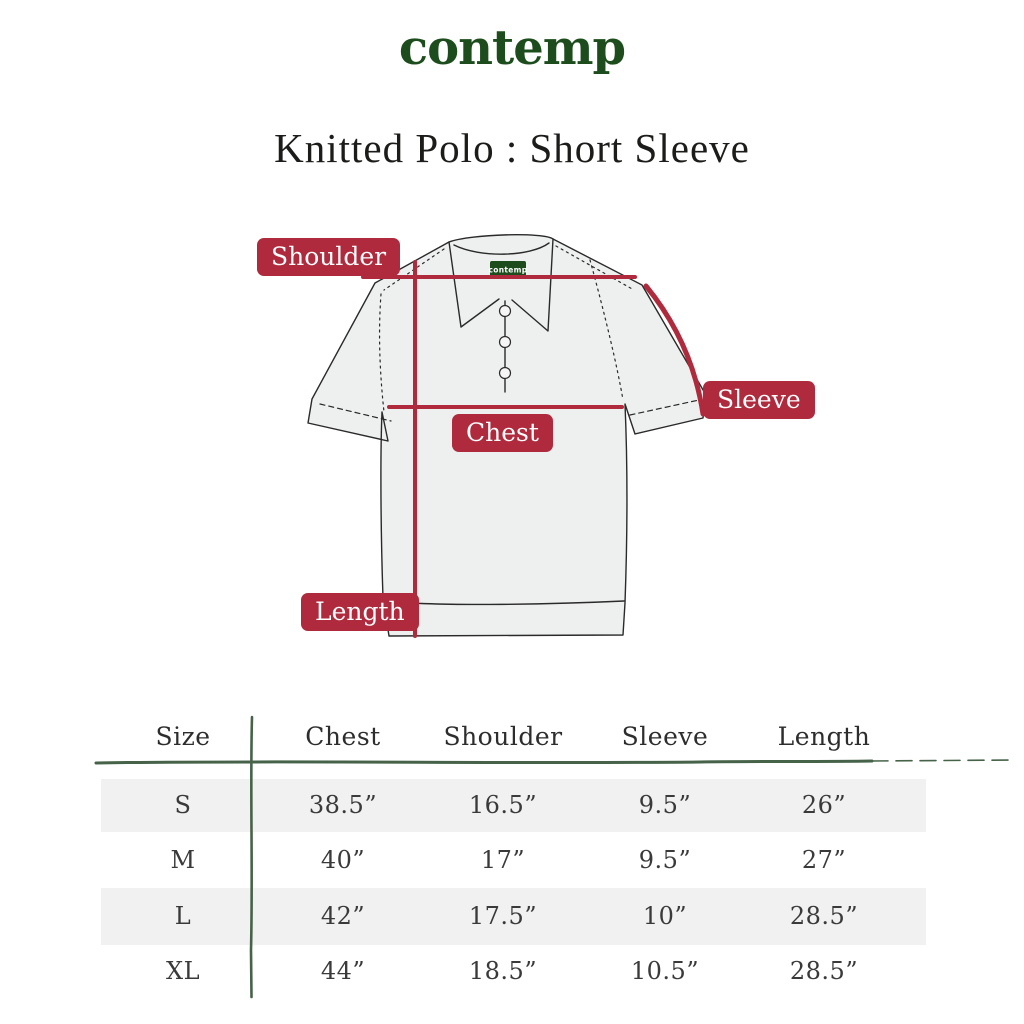 Image resolution: width=1024 pixels, height=1024 pixels. I want to click on shoulder-cell: 17.5”, so click(503, 916).